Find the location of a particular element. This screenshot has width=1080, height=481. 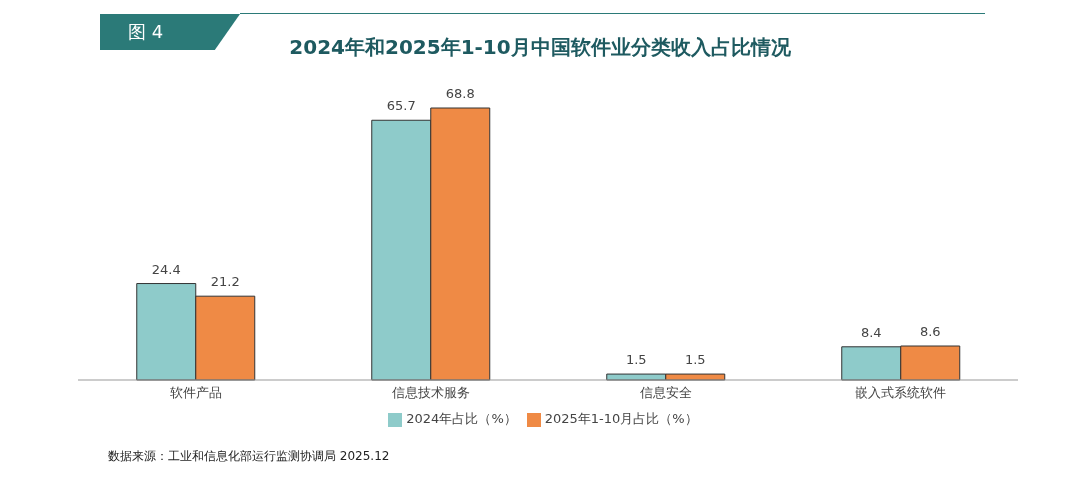

chart-title: 2024年和2025年1-10月中国软件业分类收入占比情况 is located at coordinates (540, 47).